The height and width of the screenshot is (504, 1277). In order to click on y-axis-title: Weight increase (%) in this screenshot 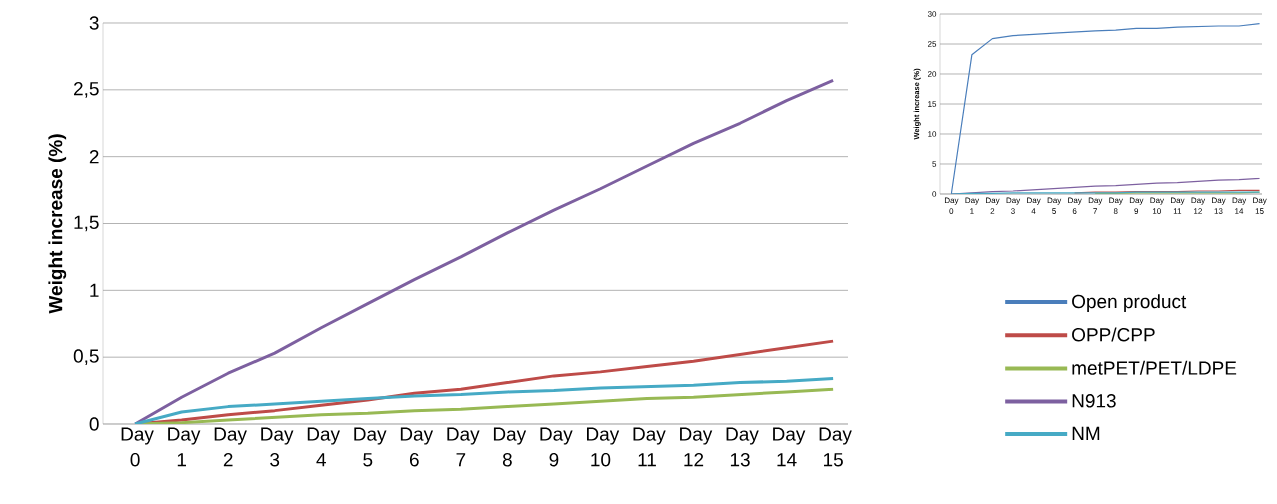, I will do `click(57, 224)`.